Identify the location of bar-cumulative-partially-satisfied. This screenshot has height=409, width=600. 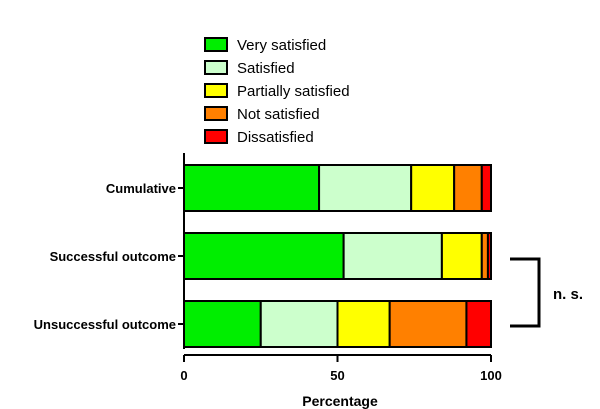
(433, 188).